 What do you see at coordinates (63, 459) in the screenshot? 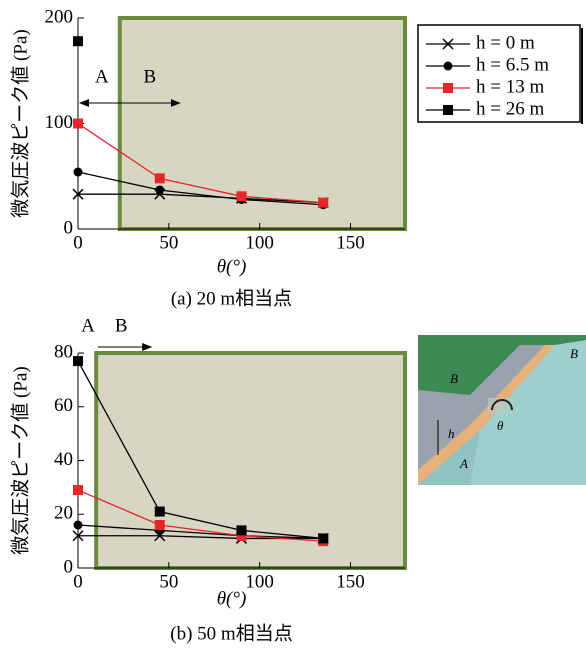
I see `y-tick-label: 40` at bounding box center [63, 459].